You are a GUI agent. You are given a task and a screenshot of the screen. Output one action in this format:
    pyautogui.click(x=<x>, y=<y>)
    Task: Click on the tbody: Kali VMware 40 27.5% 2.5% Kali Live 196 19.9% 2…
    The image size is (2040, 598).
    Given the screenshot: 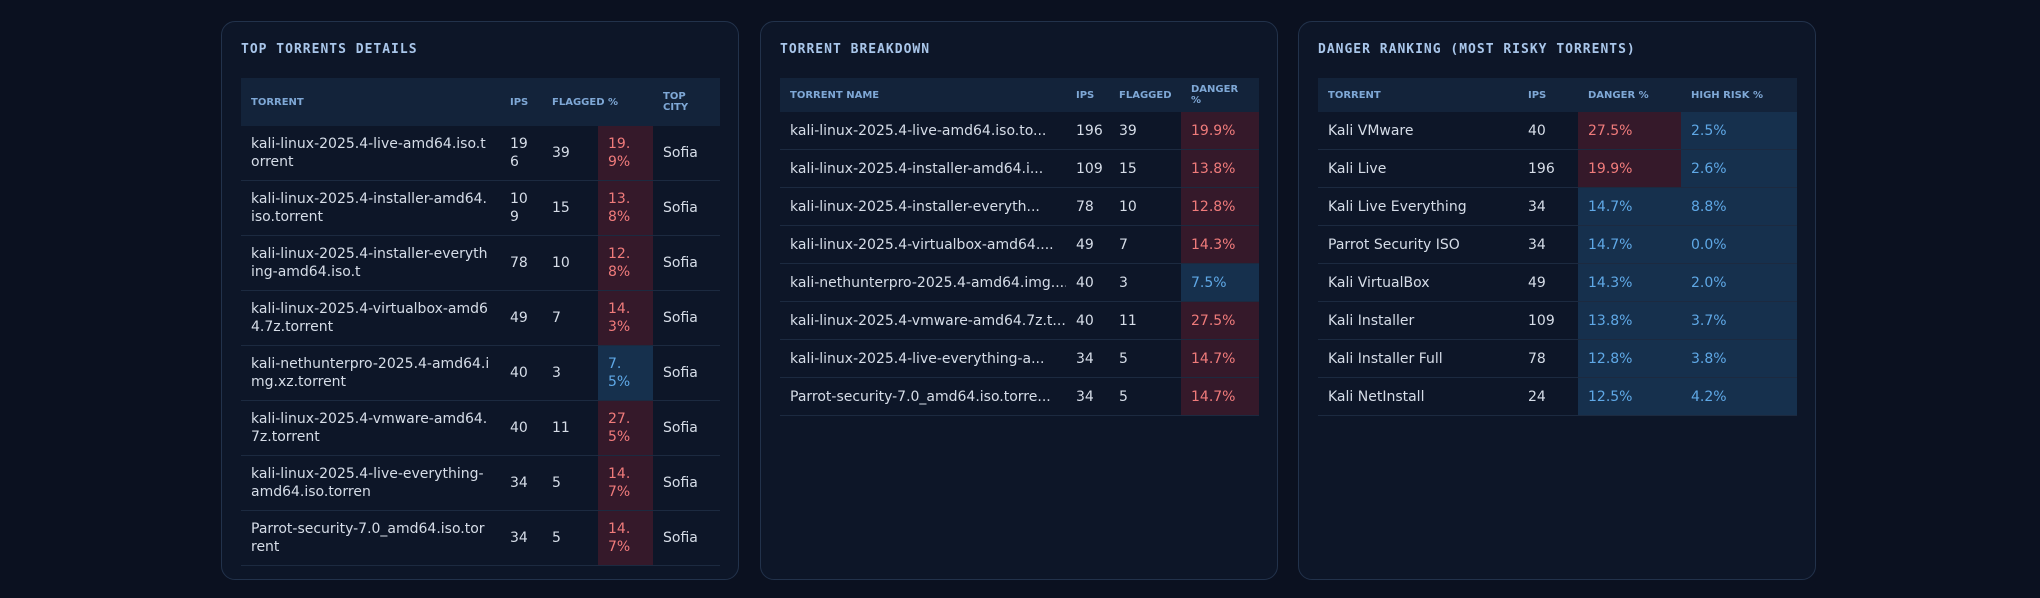 What is the action you would take?
    pyautogui.click(x=1557, y=264)
    